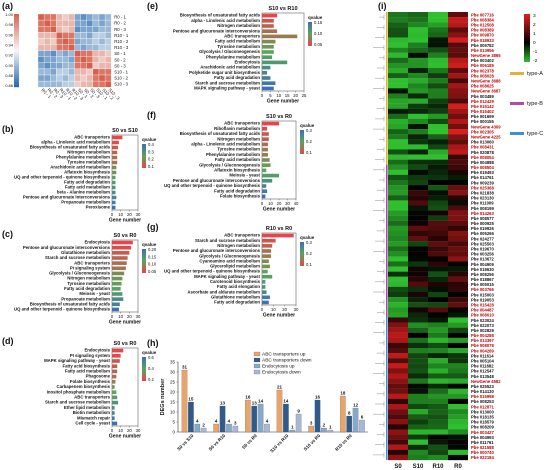 The width and height of the screenshot is (550, 470). What do you see at coordinates (296, 203) in the screenshot?
I see `x-tick-label-f: 40` at bounding box center [296, 203].